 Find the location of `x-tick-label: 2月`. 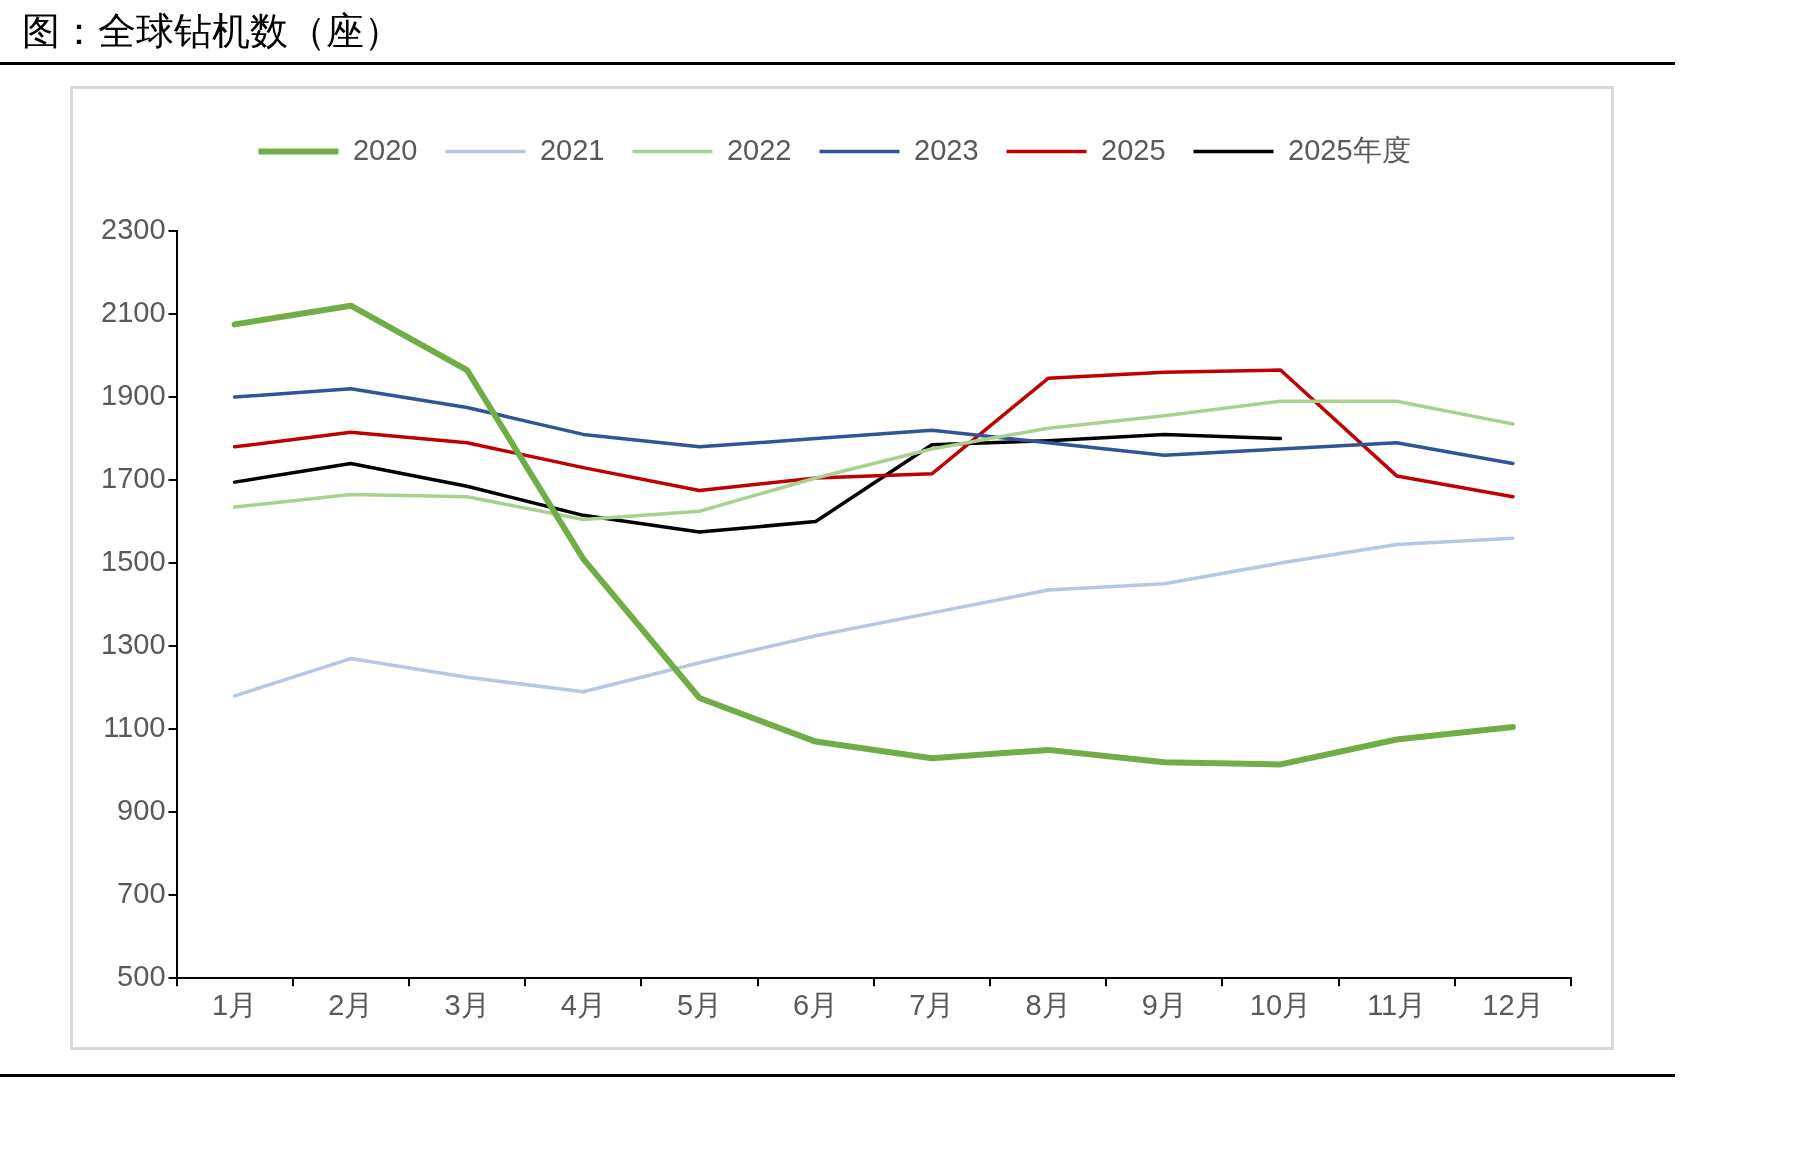

x-tick-label: 2月 is located at coordinates (351, 1004).